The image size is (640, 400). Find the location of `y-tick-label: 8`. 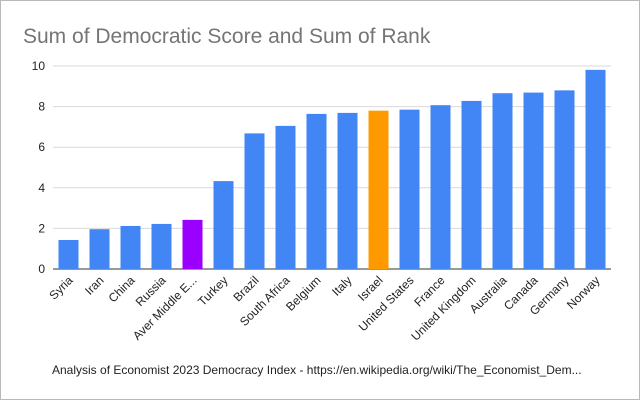

y-tick-label: 8 is located at coordinates (41, 107).